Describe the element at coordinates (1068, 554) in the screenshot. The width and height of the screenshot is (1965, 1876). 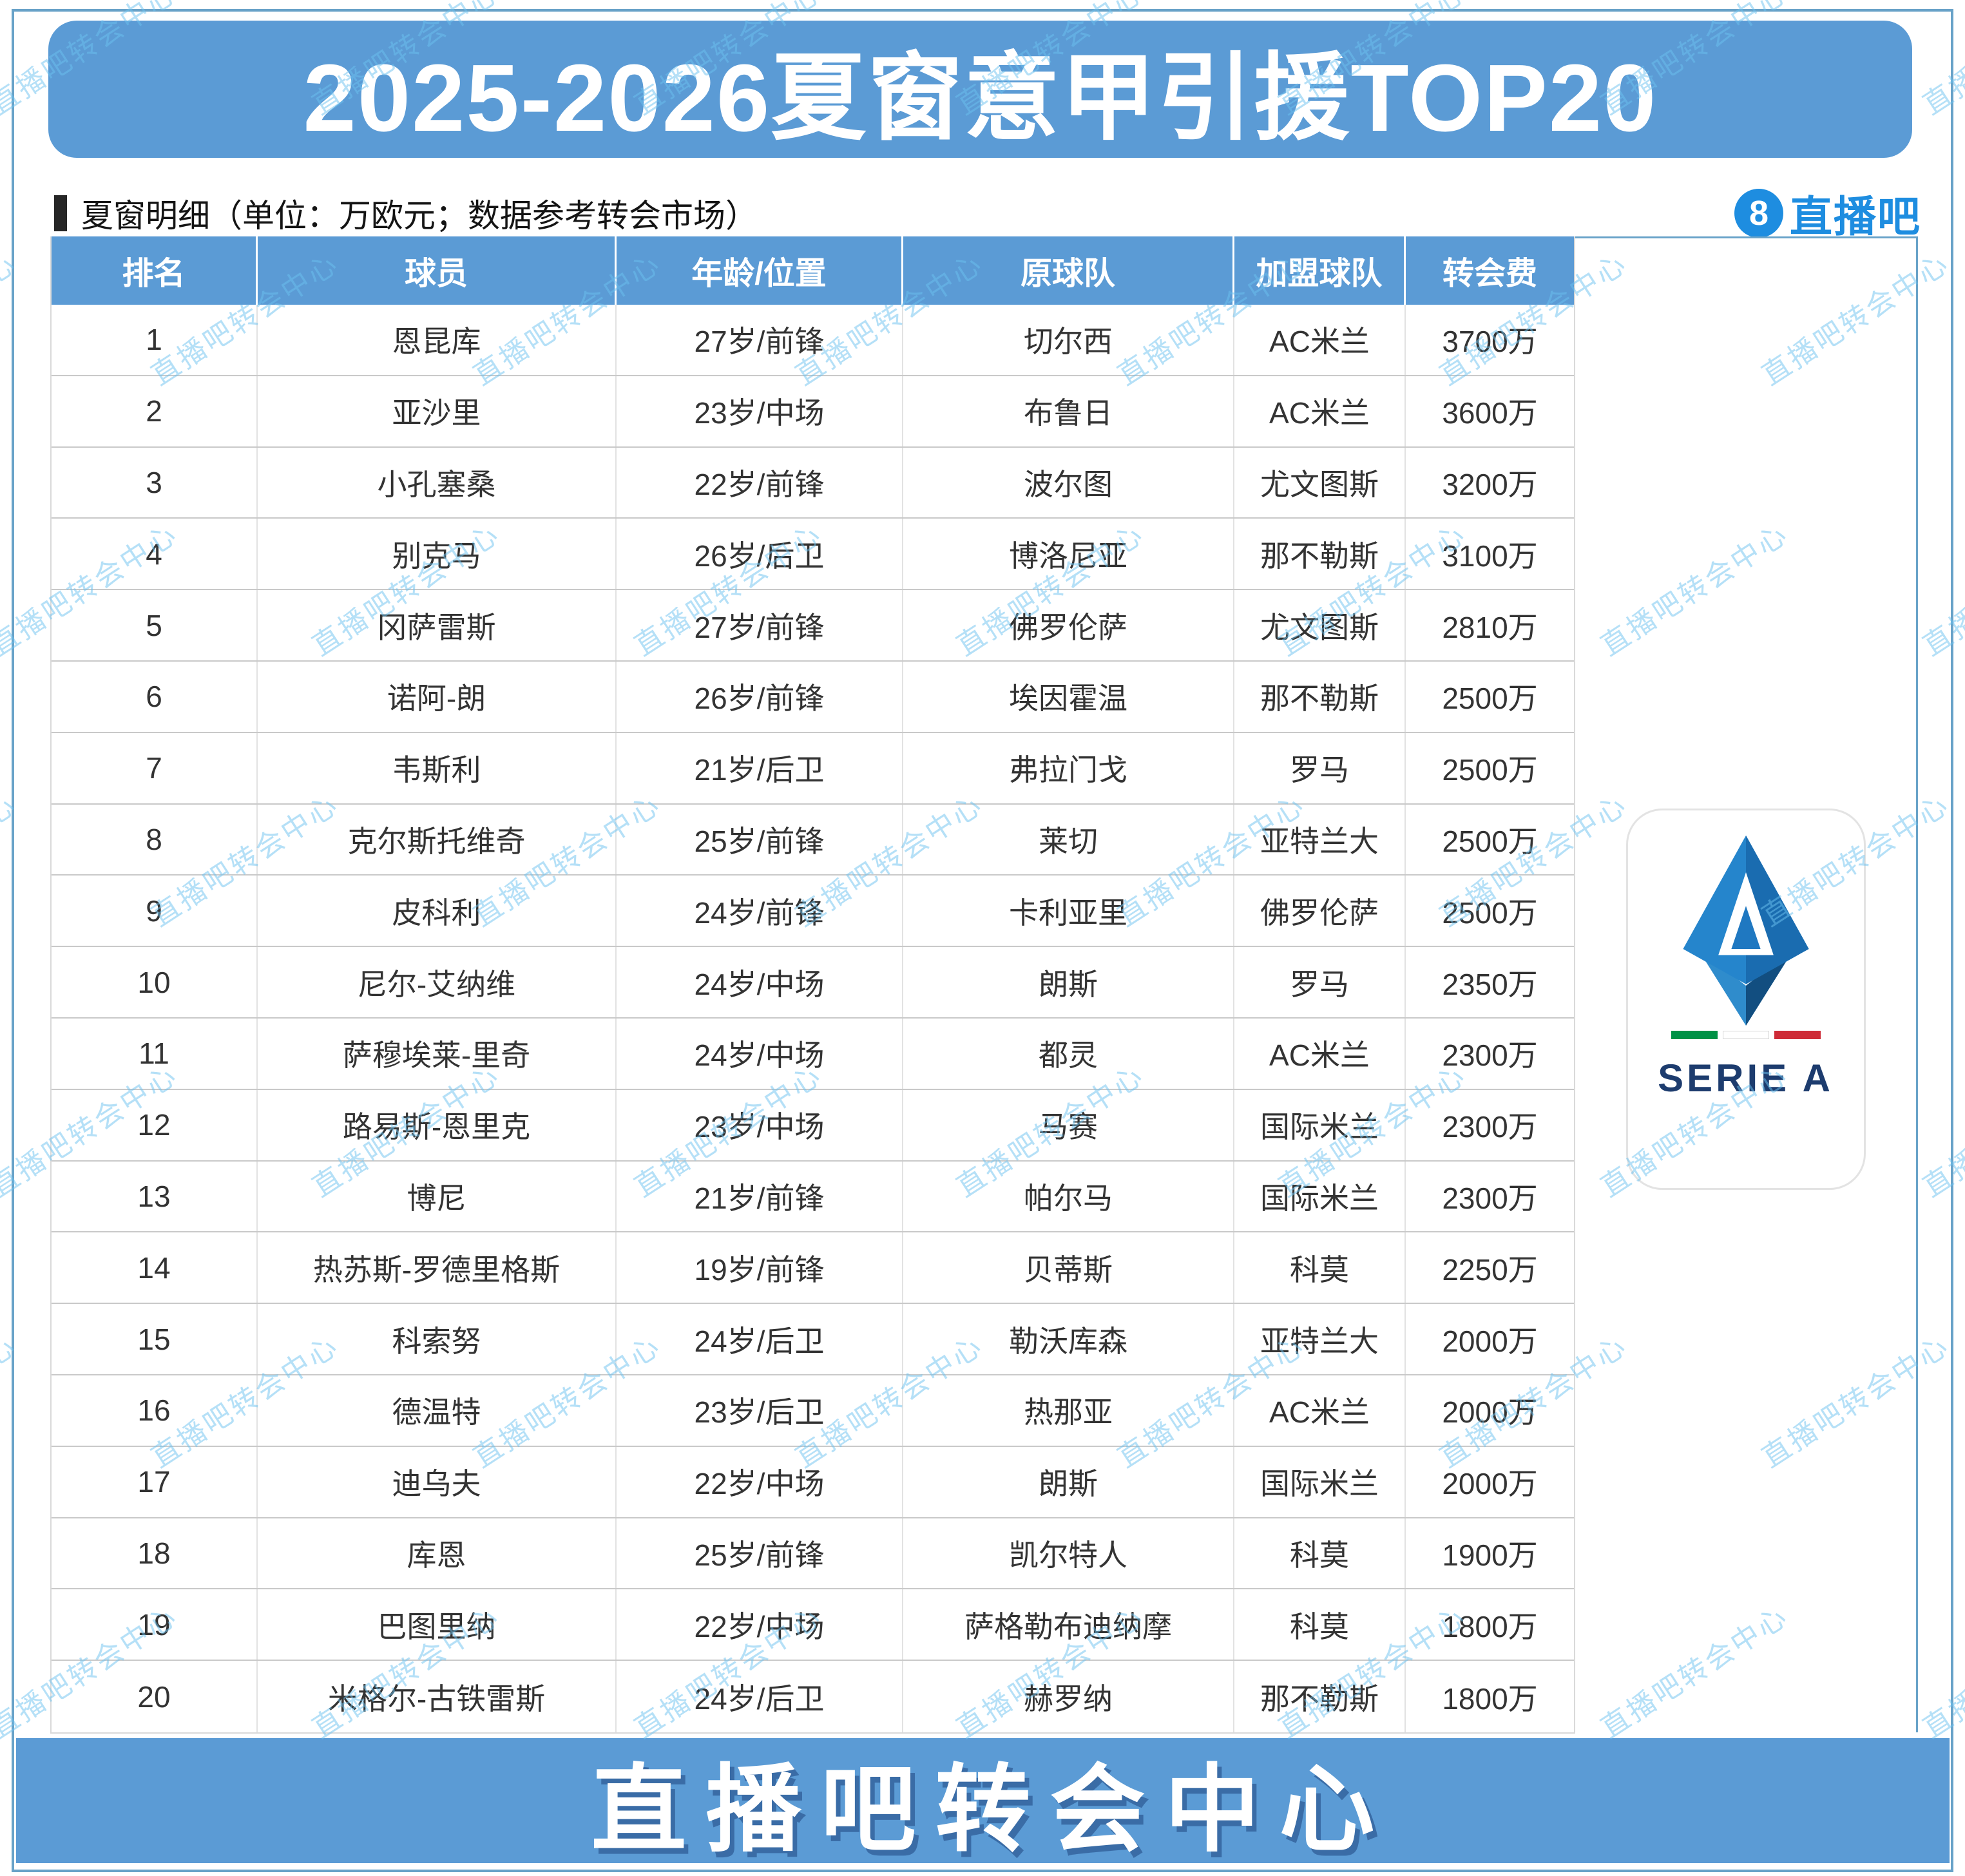
I see `cell-from-club: 博洛尼亚` at that location.